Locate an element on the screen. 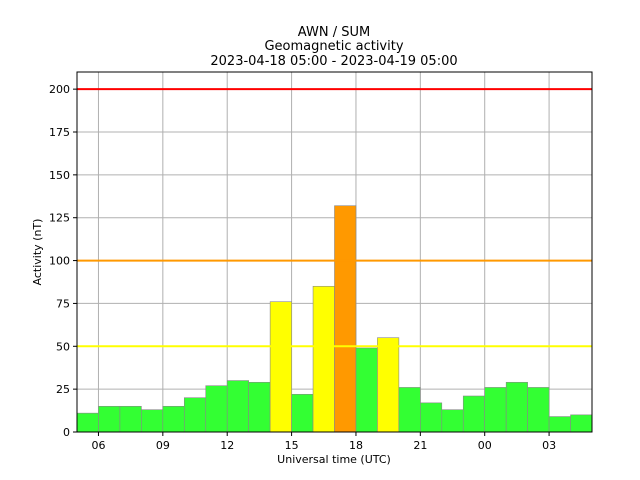 Image resolution: width=640 pixels, height=480 pixels. y-tick-label: 125 is located at coordinates (59, 218).